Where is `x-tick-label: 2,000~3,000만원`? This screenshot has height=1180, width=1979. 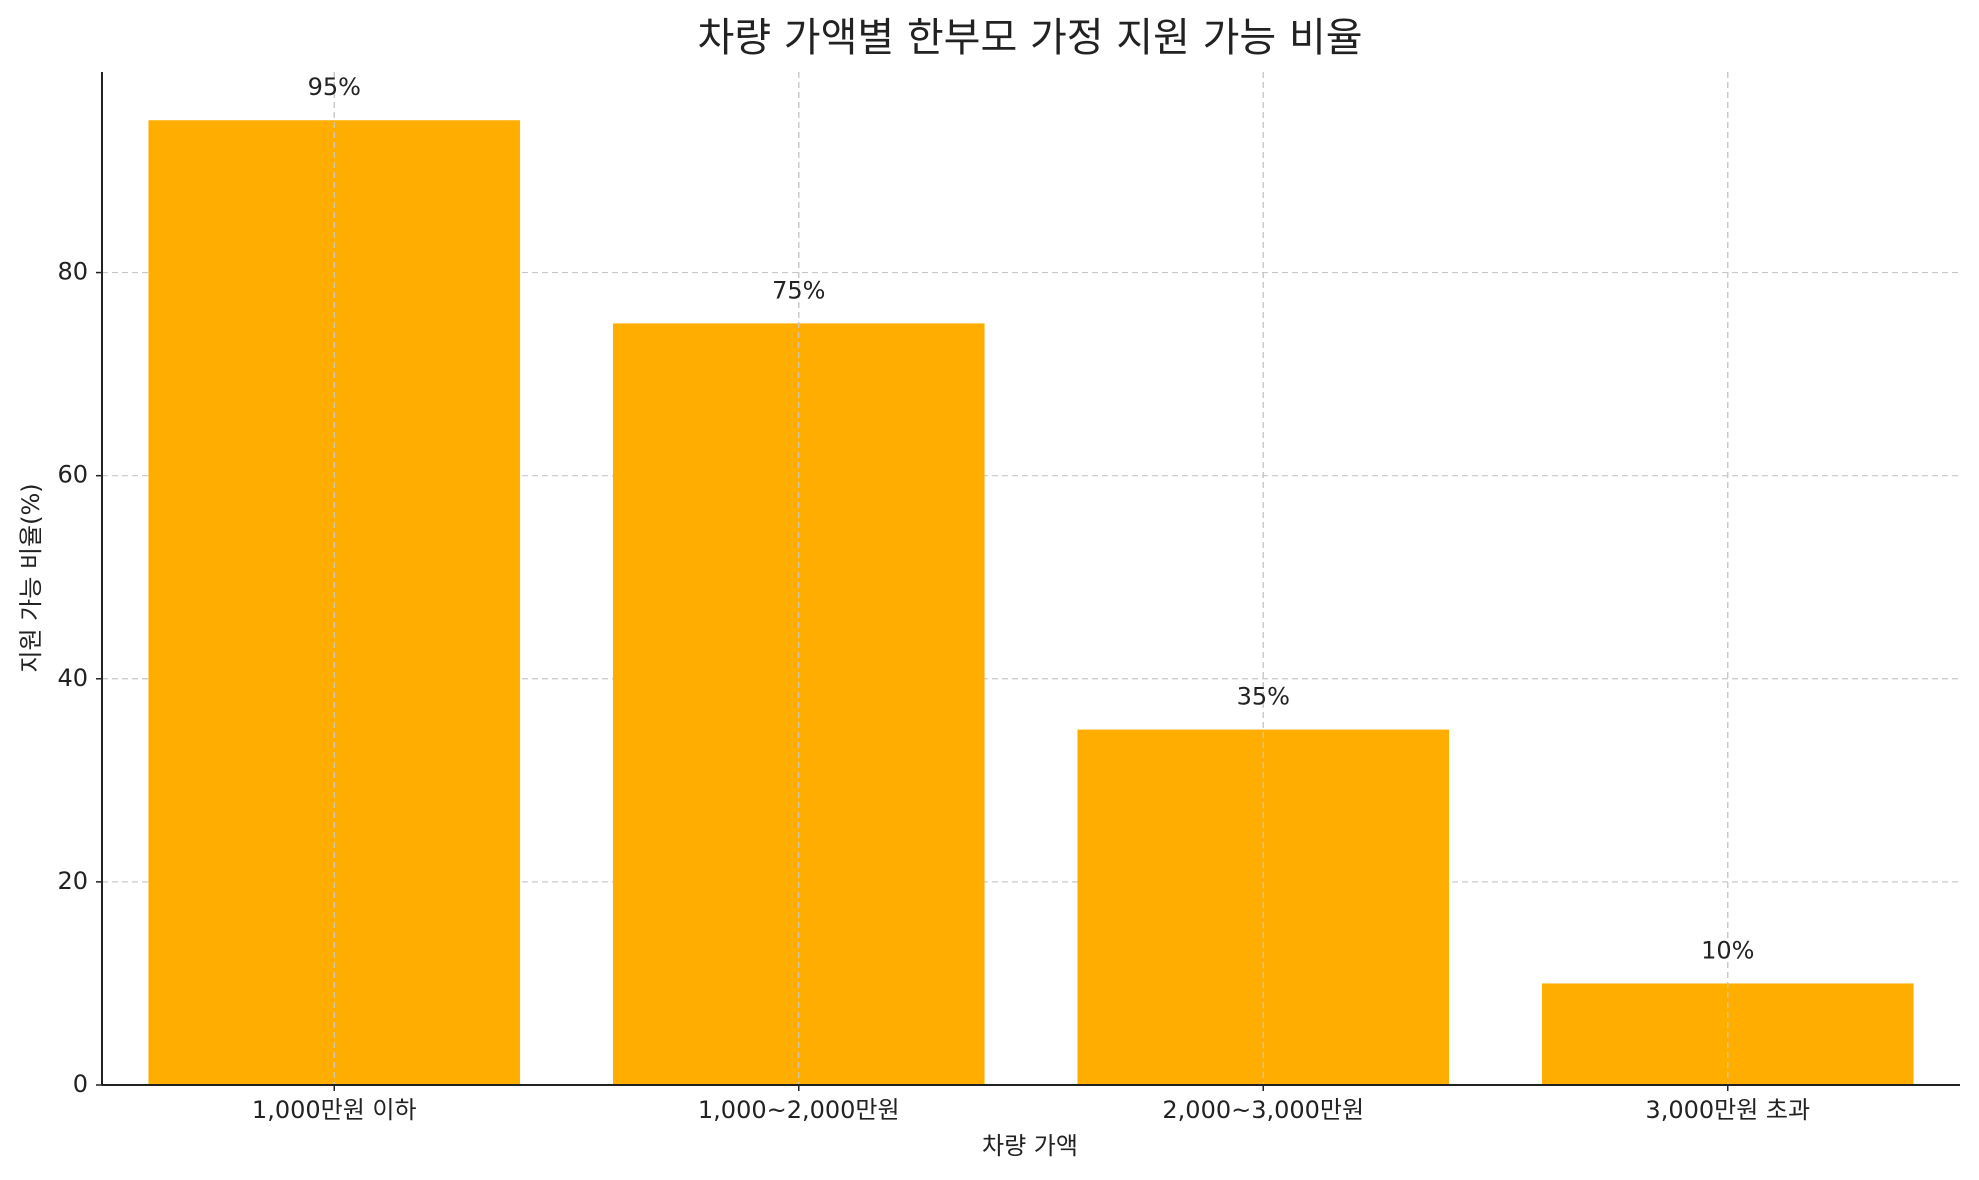 x-tick-label: 2,000~3,000만원 is located at coordinates (1263, 1110).